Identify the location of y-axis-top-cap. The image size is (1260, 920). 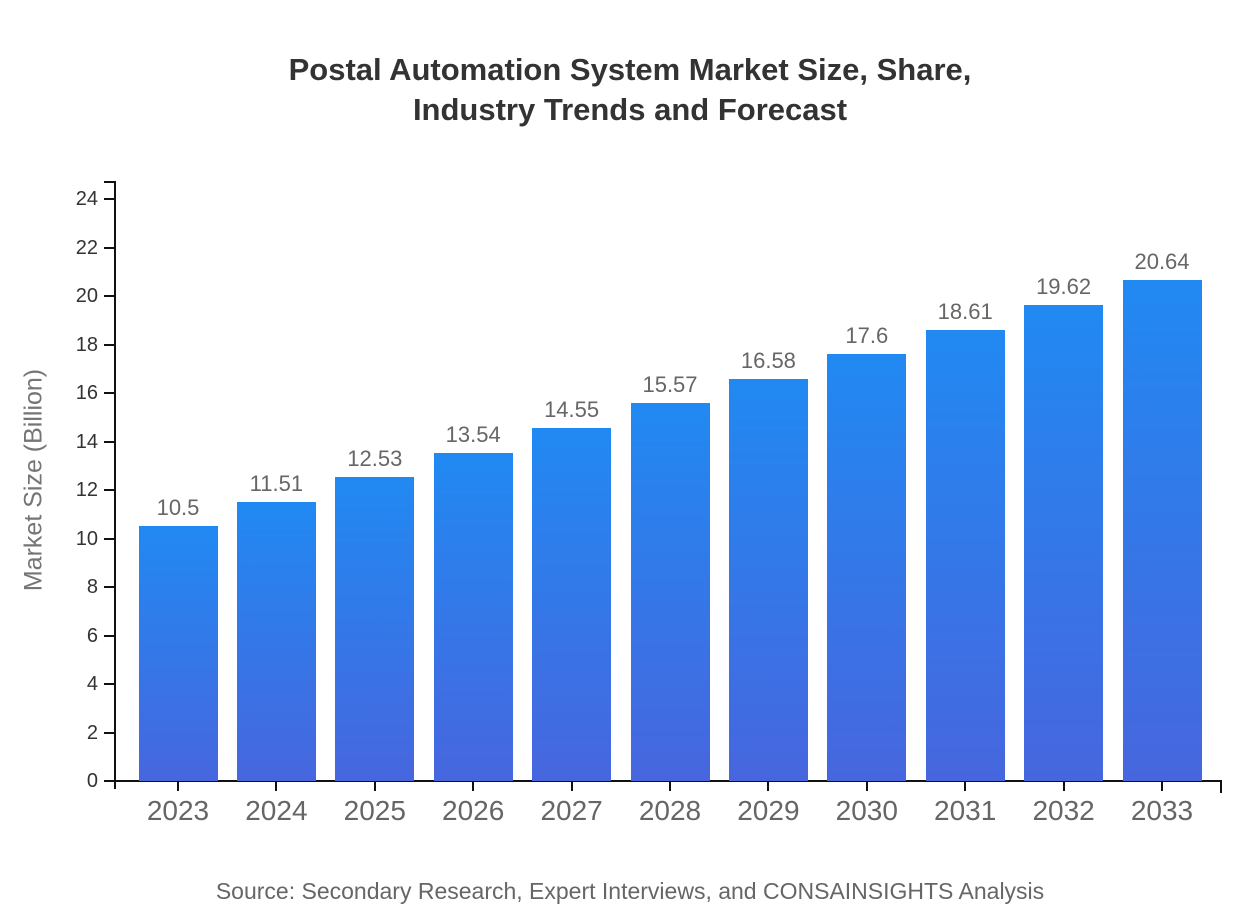
(109, 182).